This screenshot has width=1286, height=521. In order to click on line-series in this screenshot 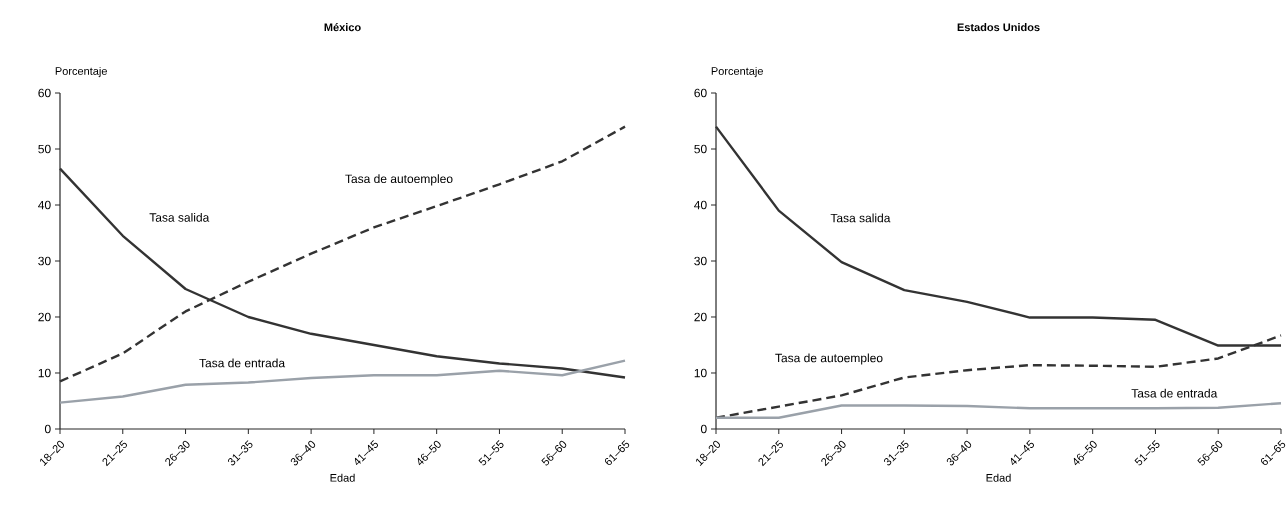, I will do `click(342, 381)`.